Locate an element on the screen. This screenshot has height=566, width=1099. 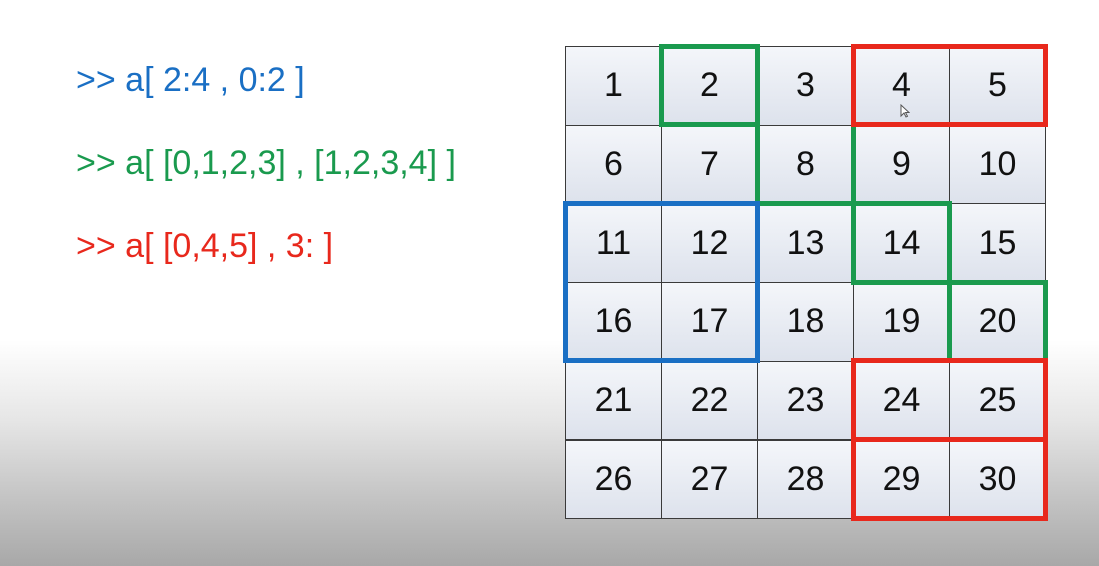
matrix-cell: 3 is located at coordinates (805, 86).